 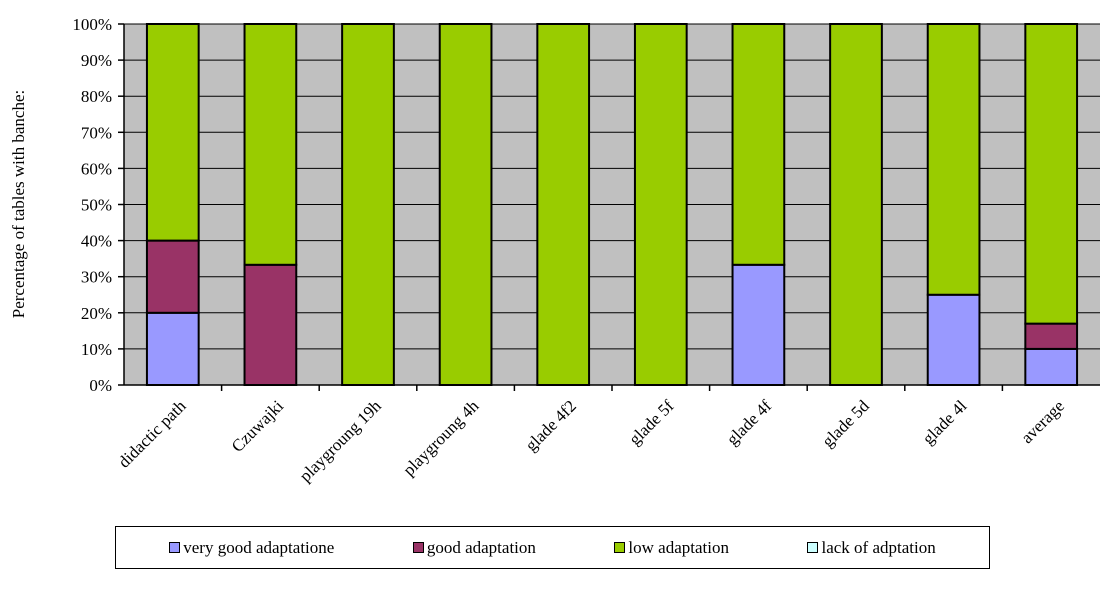 I want to click on y-tick-label: 80%, so click(x=96, y=96).